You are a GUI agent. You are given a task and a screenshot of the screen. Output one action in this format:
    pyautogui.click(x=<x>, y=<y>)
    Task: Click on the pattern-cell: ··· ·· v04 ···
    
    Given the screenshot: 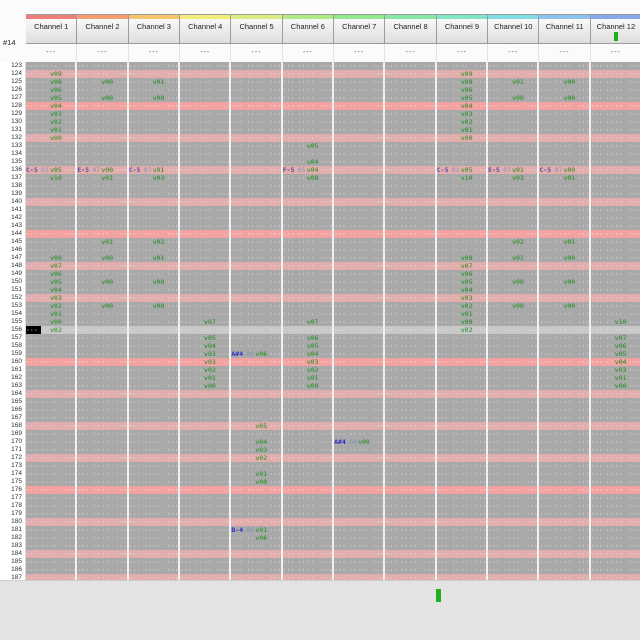 What is the action you would take?
    pyautogui.click(x=257, y=442)
    